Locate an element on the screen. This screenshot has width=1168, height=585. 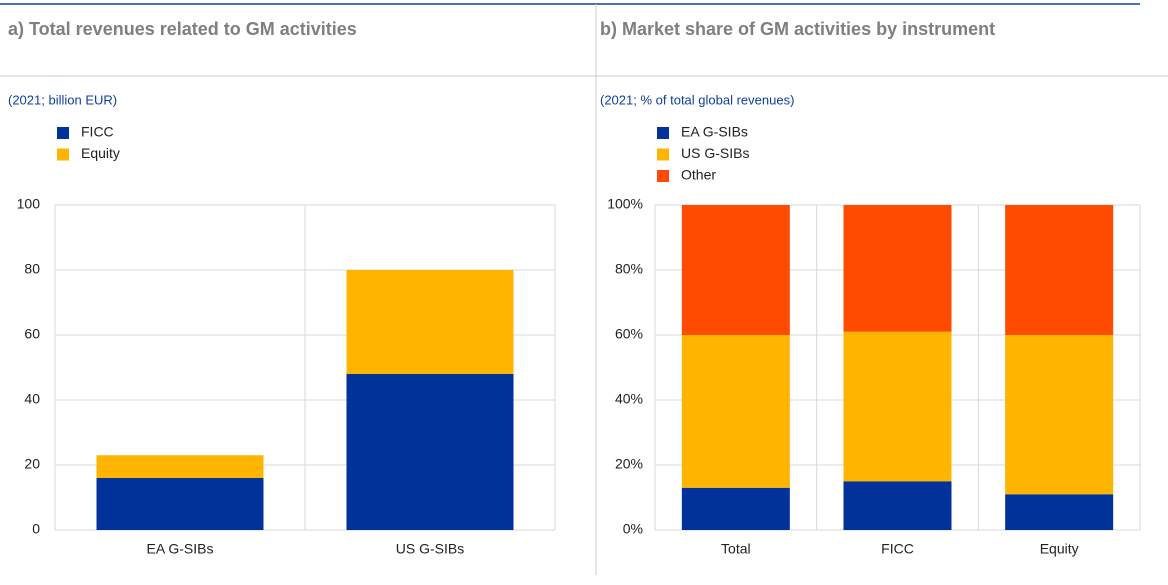
x-tick-label: Equity is located at coordinates (1059, 549).